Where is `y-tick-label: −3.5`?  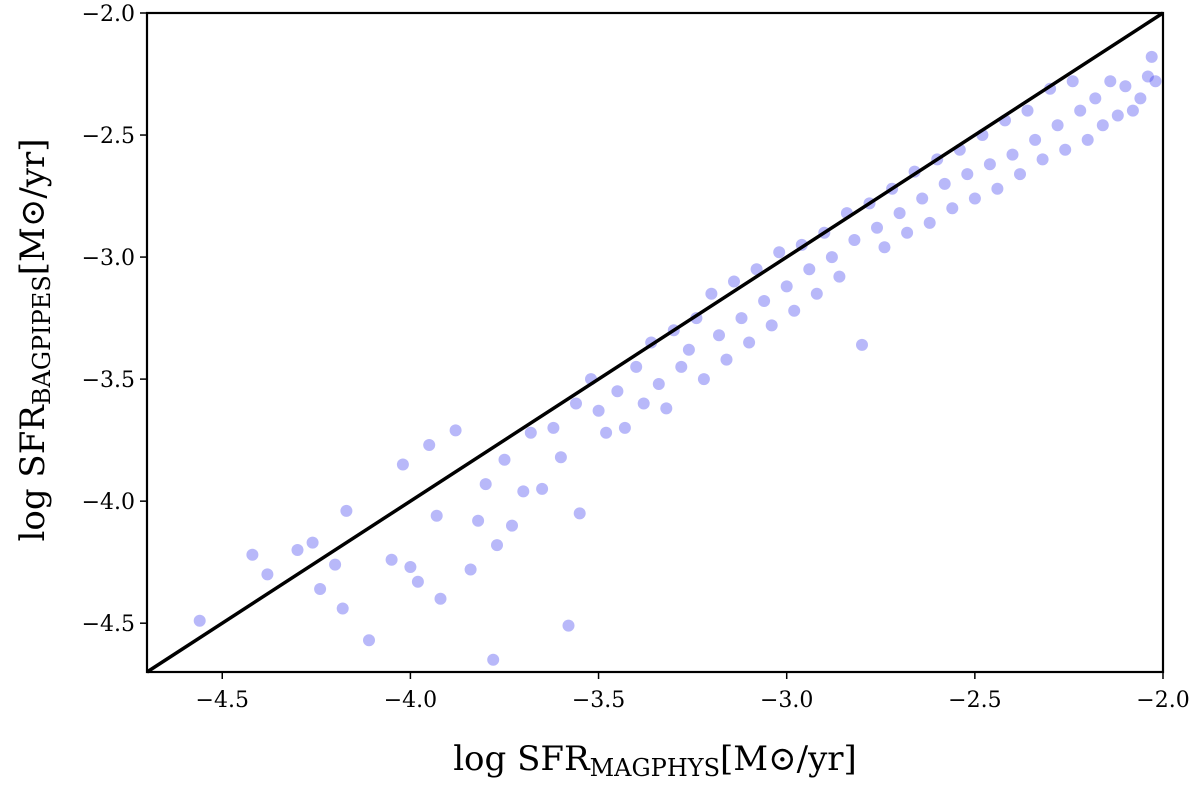 y-tick-label: −3.5 is located at coordinates (108, 380).